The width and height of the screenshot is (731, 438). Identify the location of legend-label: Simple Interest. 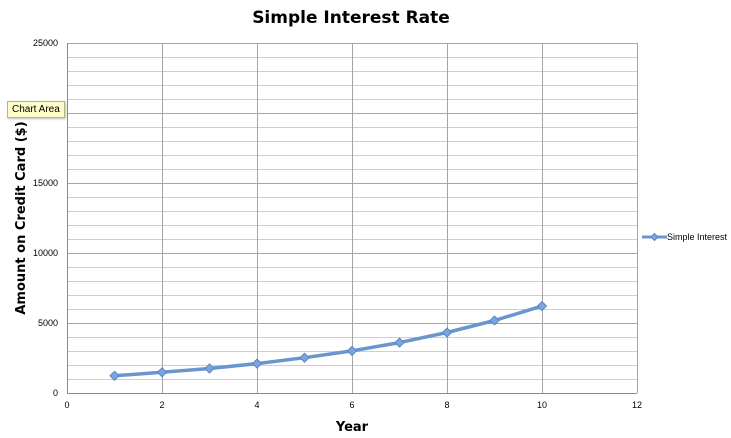
(697, 237).